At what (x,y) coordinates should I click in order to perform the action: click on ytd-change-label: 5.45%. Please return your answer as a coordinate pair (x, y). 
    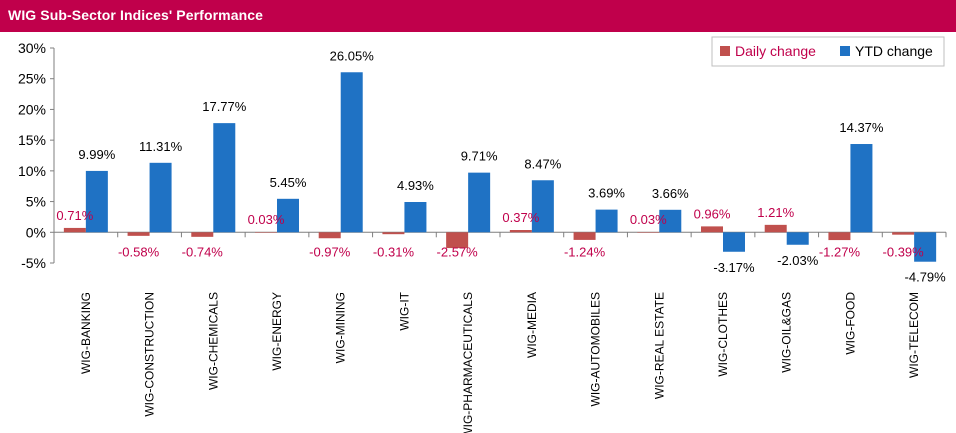
    Looking at the image, I should click on (288, 182).